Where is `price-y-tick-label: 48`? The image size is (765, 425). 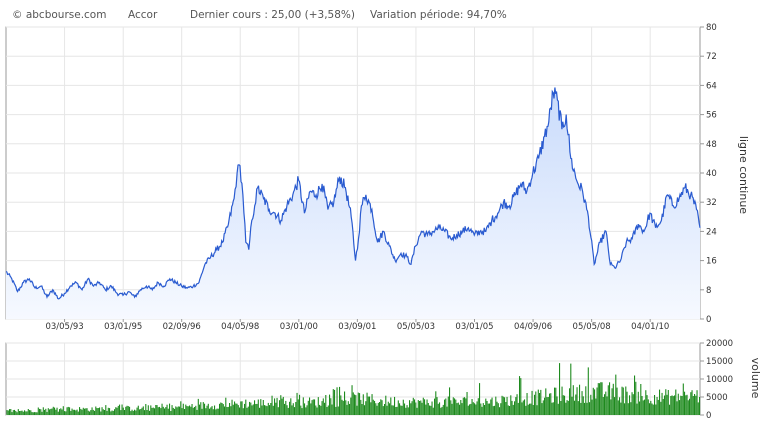
price-y-tick-label: 48 is located at coordinates (711, 145).